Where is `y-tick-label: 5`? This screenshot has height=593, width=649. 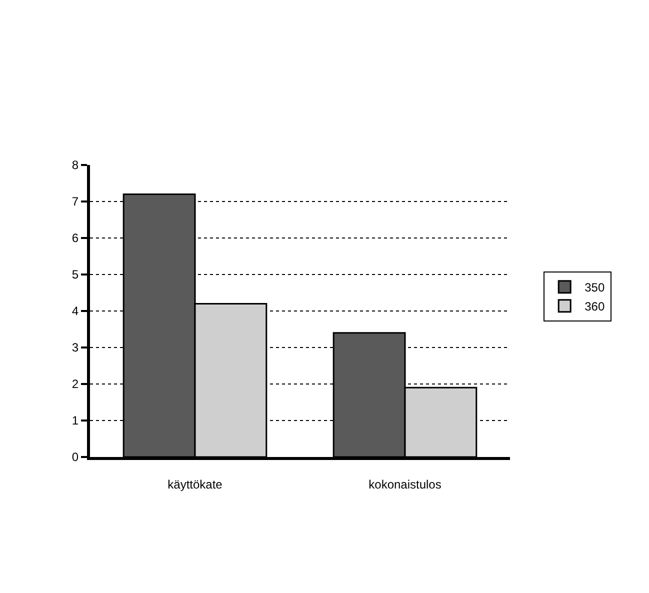 y-tick-label: 5 is located at coordinates (75, 275).